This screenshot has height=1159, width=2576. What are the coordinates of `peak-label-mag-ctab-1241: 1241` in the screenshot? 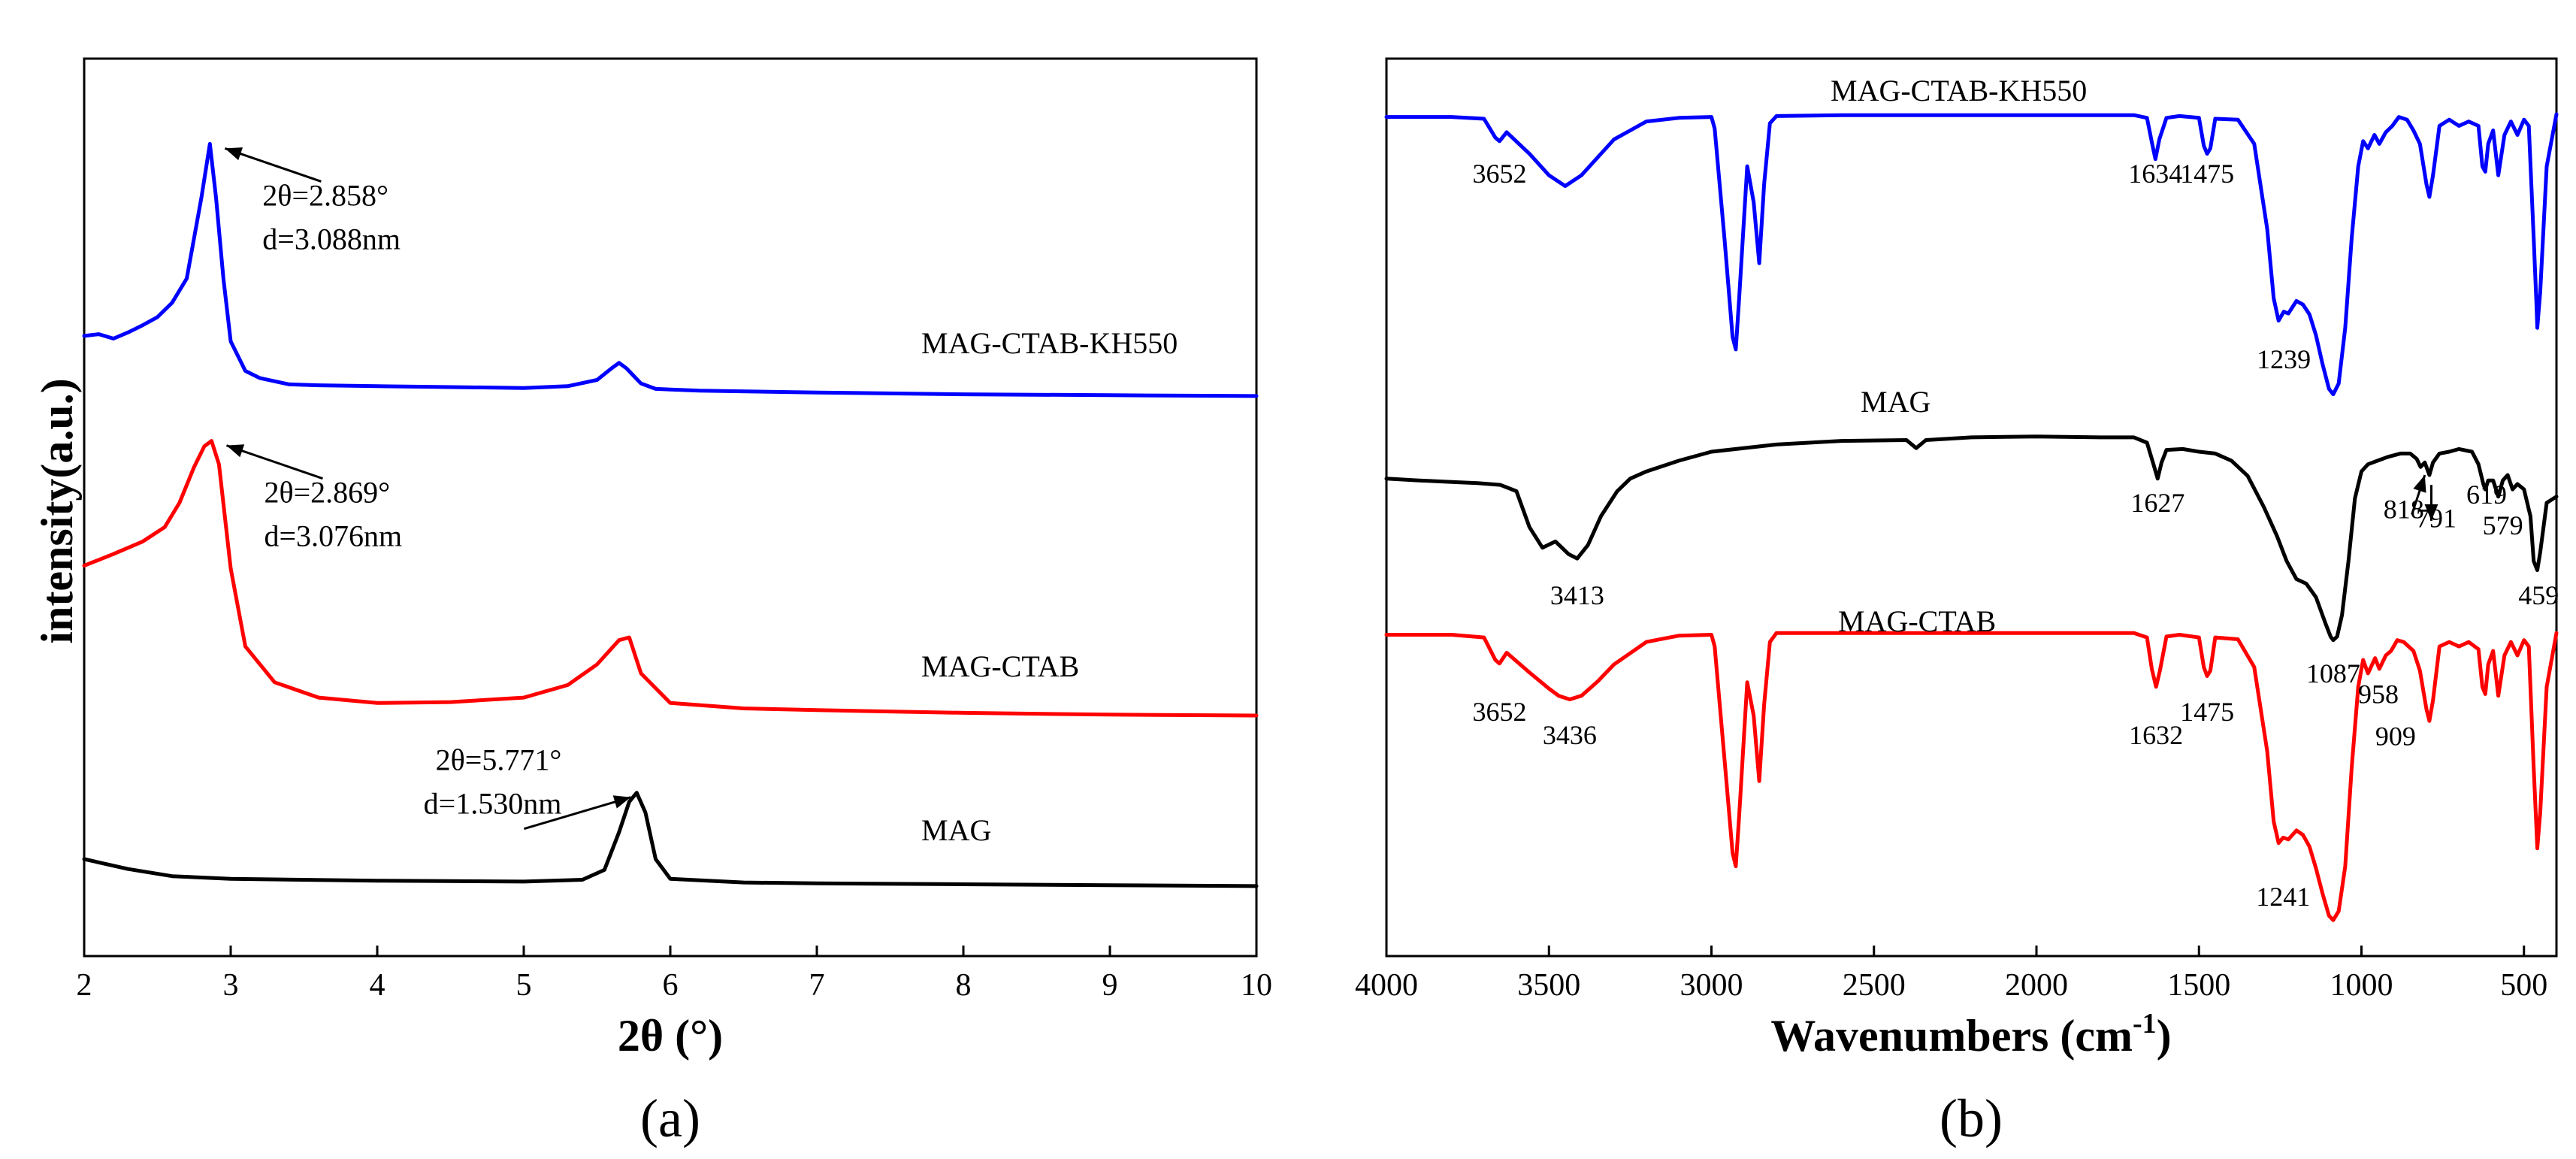 It's located at (2283, 897).